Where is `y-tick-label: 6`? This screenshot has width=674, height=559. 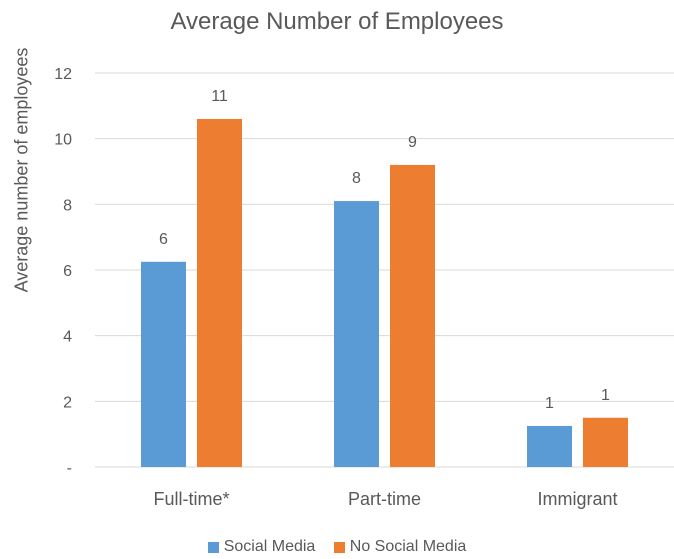
y-tick-label: 6 is located at coordinates (67, 271).